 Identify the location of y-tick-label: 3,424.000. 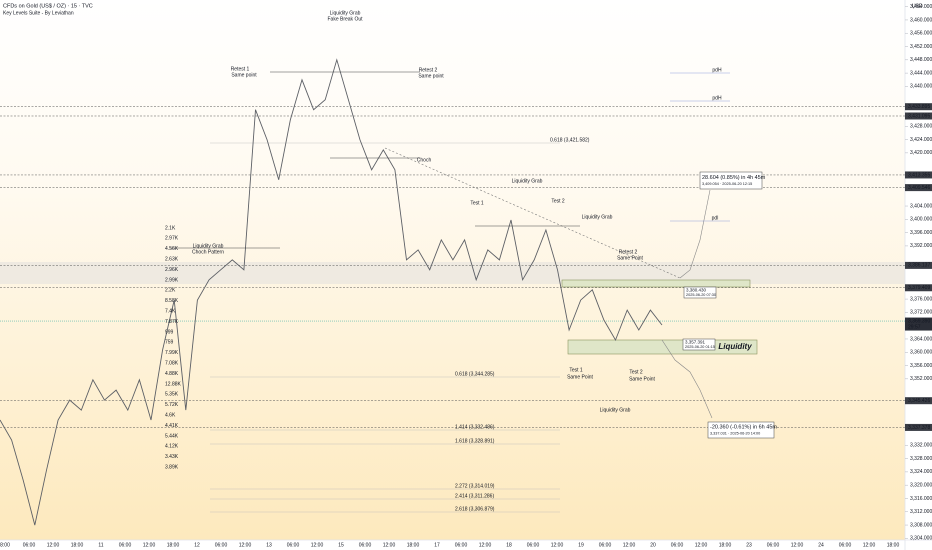
(921, 140).